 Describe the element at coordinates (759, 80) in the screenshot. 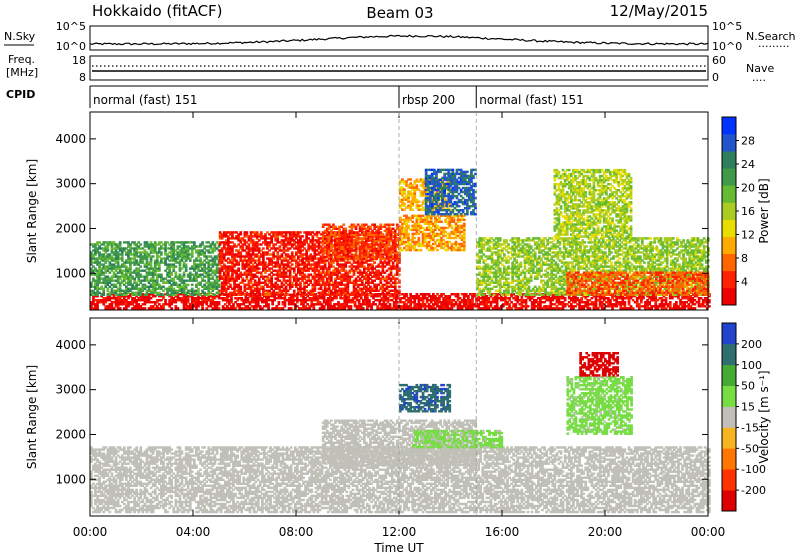

I see `nave-legend: ····` at that location.